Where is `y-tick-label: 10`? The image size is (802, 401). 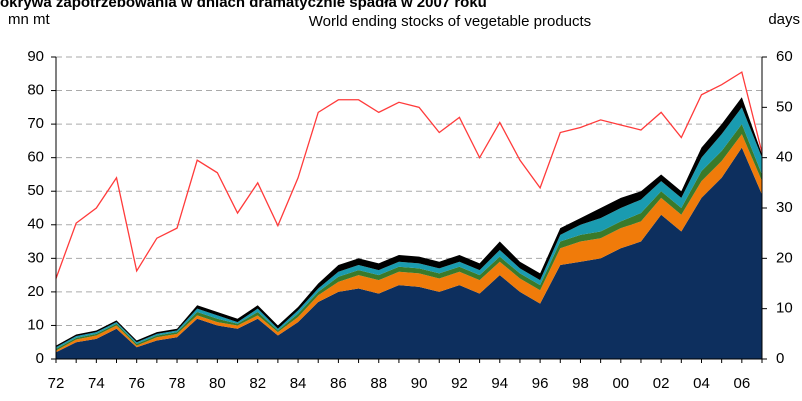 y-tick-label: 10 is located at coordinates (35, 324).